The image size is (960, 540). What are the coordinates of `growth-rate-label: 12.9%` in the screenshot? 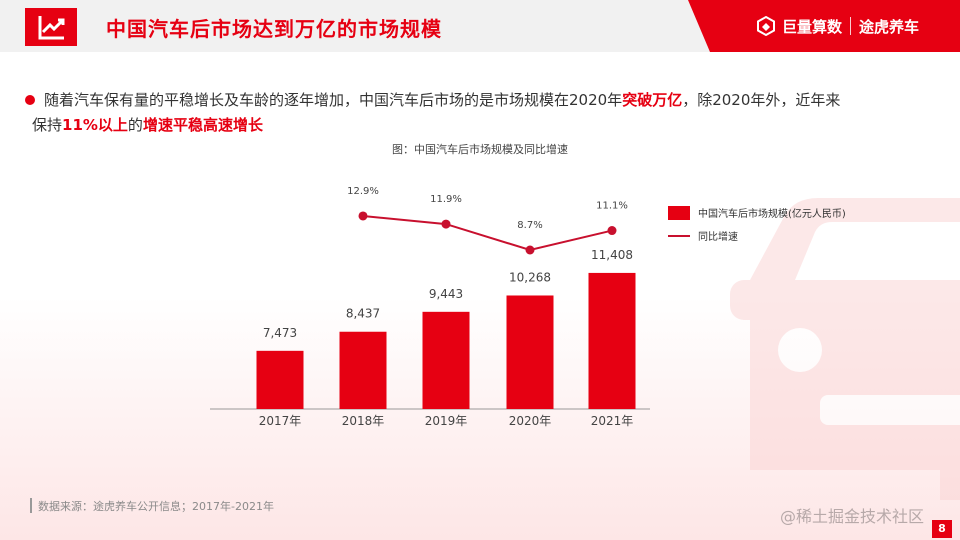 It's located at (363, 191).